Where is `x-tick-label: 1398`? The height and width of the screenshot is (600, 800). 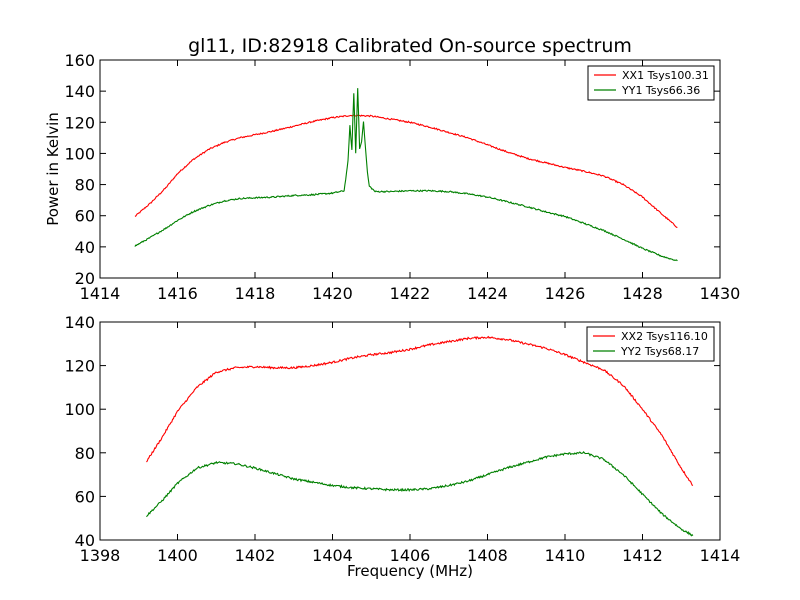 x-tick-label: 1398 is located at coordinates (100, 555).